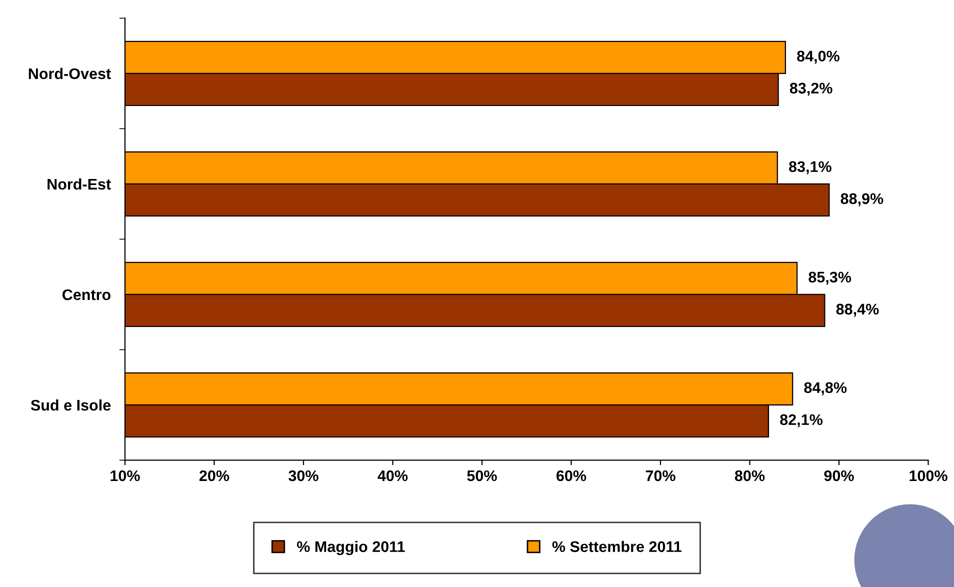 The image size is (954, 587). Describe the element at coordinates (482, 476) in the screenshot. I see `x-tick-label: 50%` at that location.